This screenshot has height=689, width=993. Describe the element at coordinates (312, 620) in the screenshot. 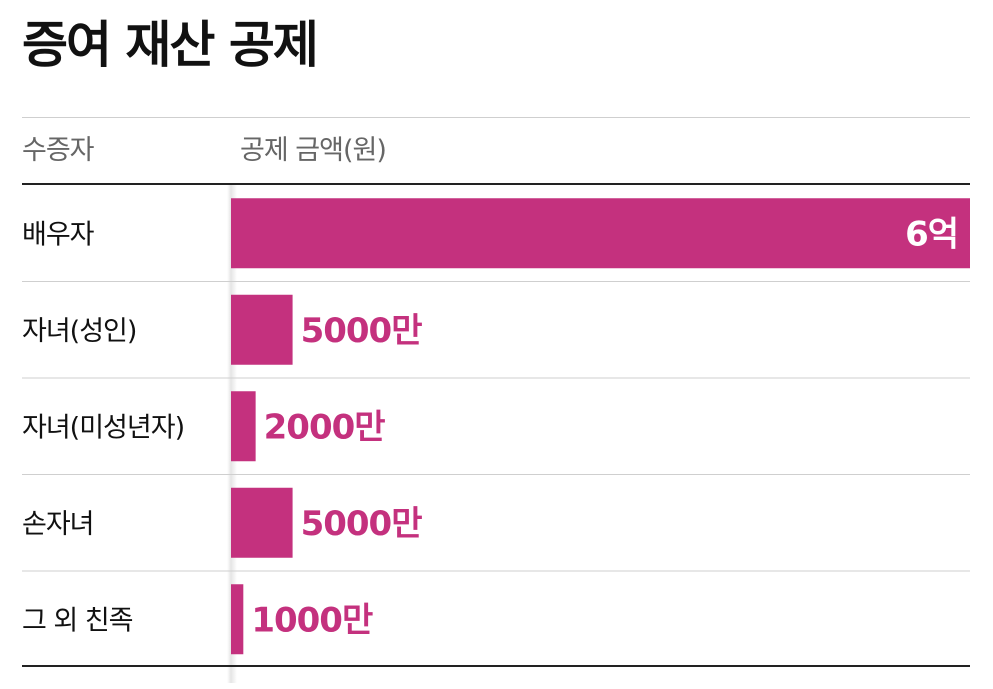

I see `value-label: 1000만` at that location.